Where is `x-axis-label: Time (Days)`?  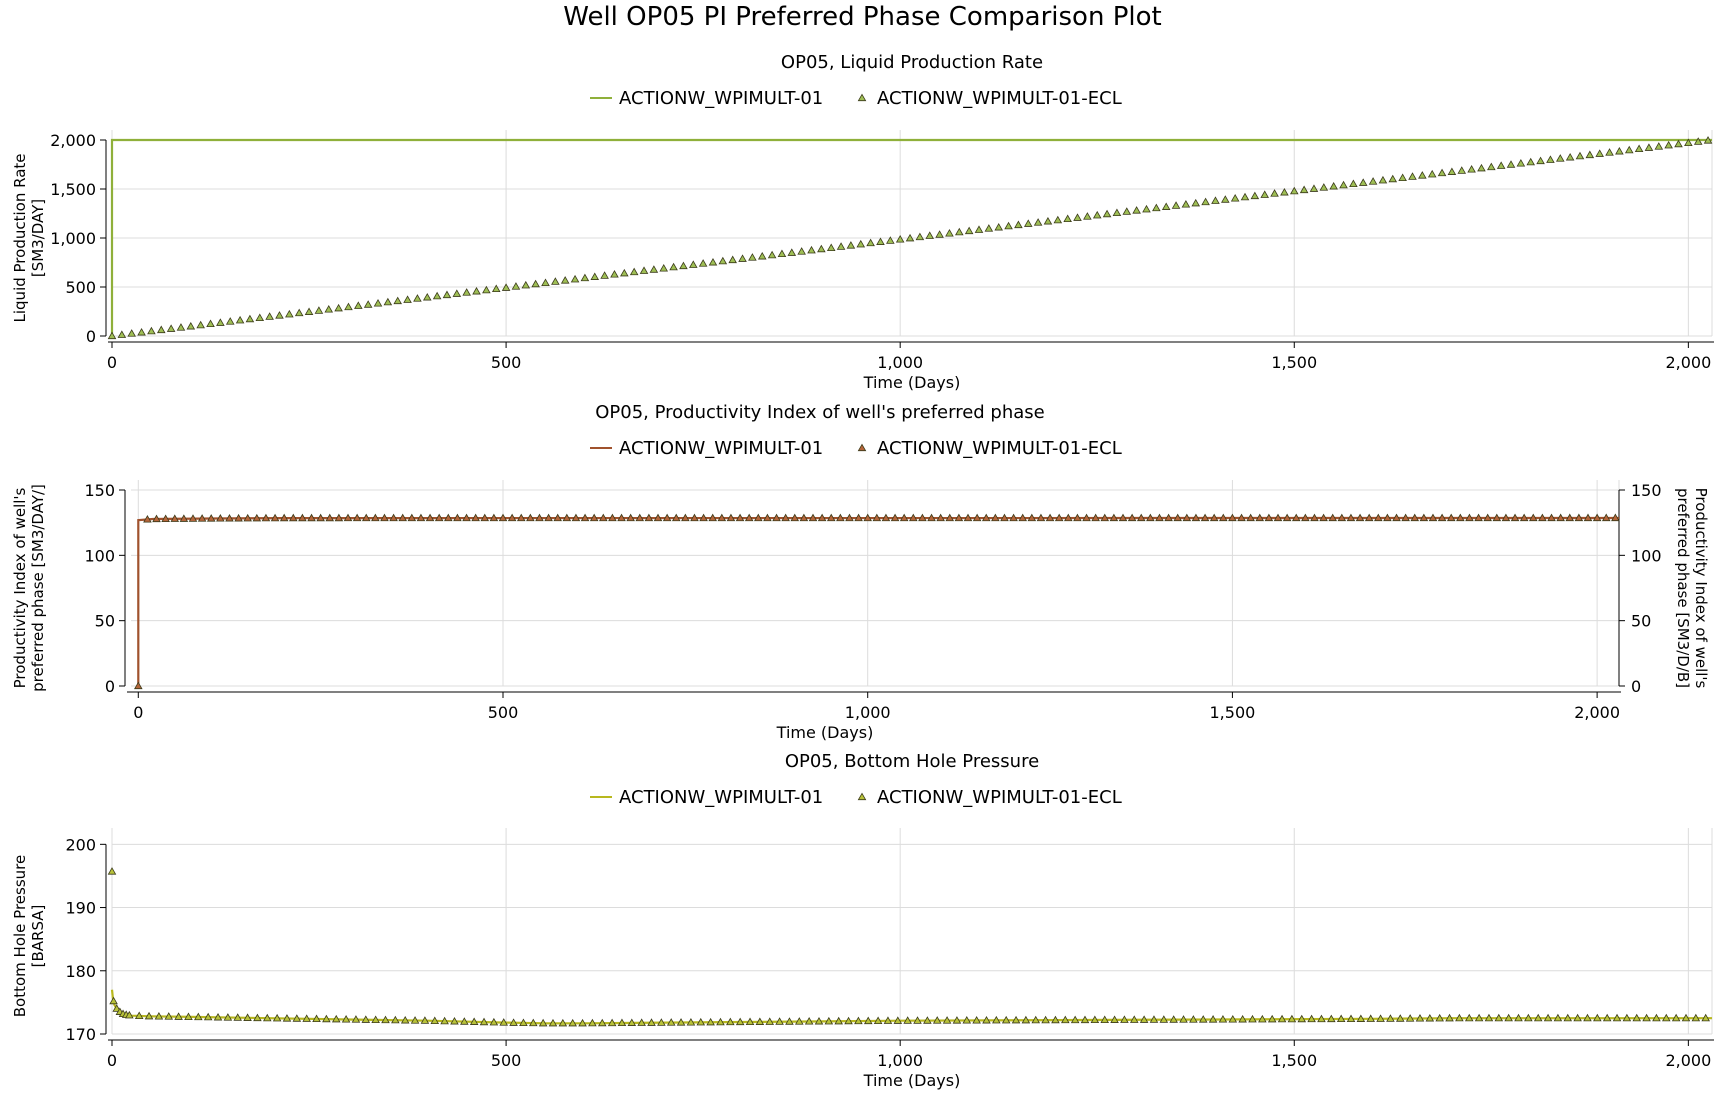 x-axis-label: Time (Days) is located at coordinates (825, 732).